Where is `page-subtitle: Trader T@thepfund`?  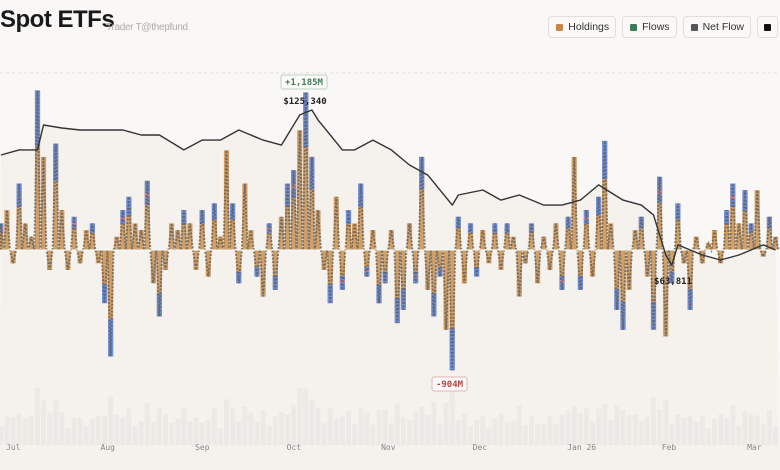
page-subtitle: Trader T@thepfund is located at coordinates (147, 27).